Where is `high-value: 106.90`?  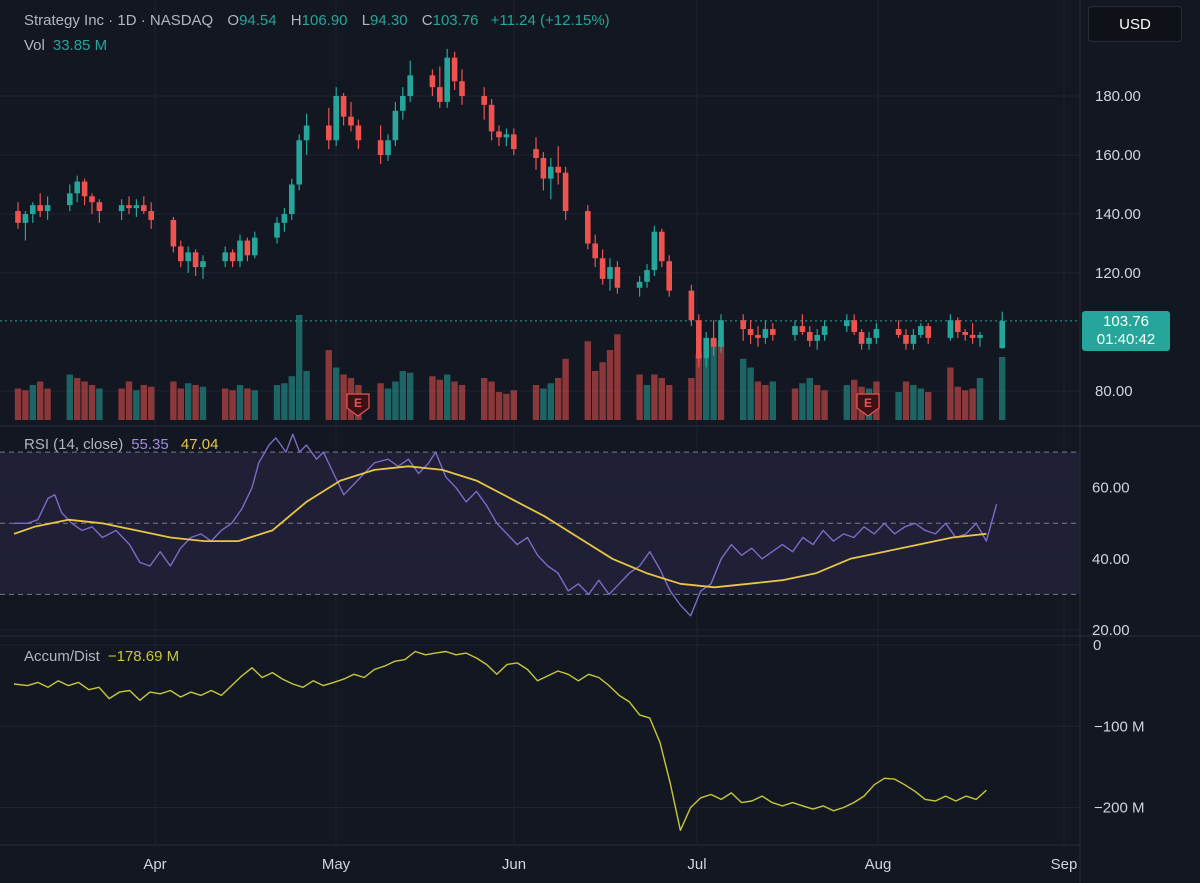
high-value: 106.90 is located at coordinates (324, 20).